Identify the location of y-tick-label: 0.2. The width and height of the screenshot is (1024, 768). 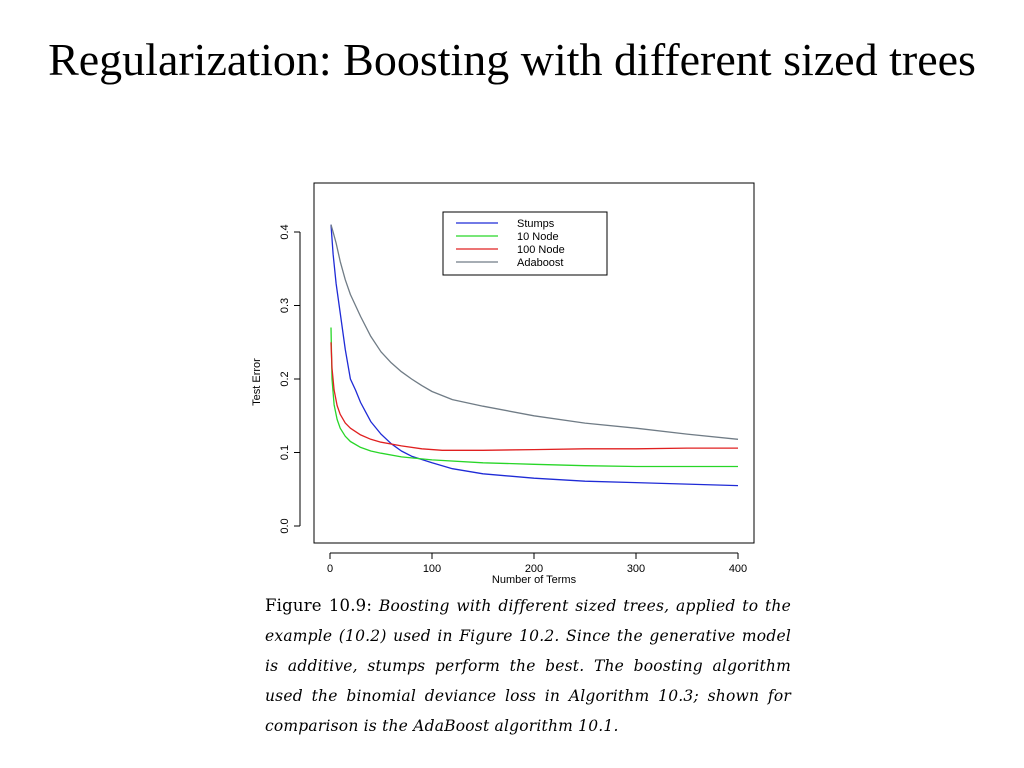
(285, 378).